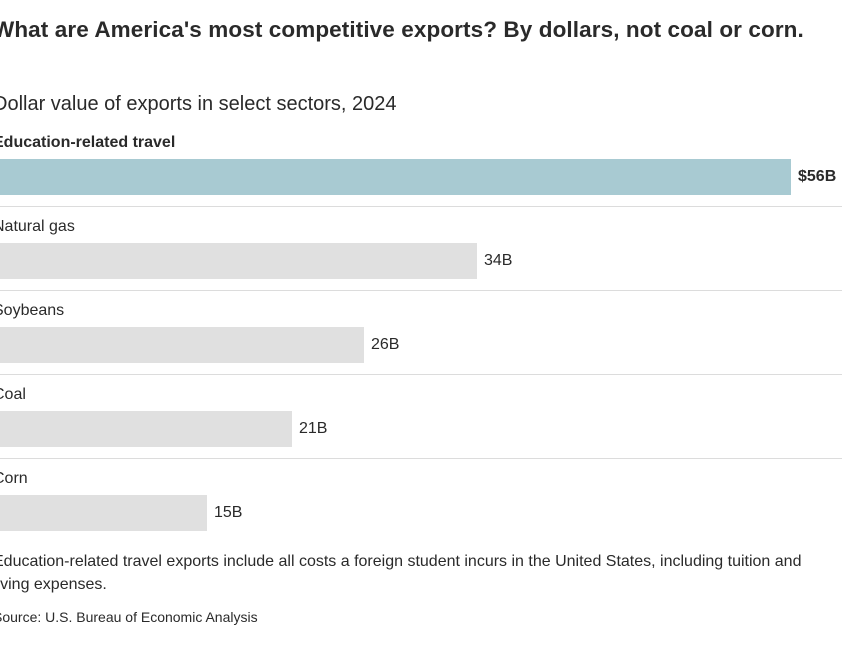  What do you see at coordinates (32, 310) in the screenshot?
I see `category-label: Soybeans` at bounding box center [32, 310].